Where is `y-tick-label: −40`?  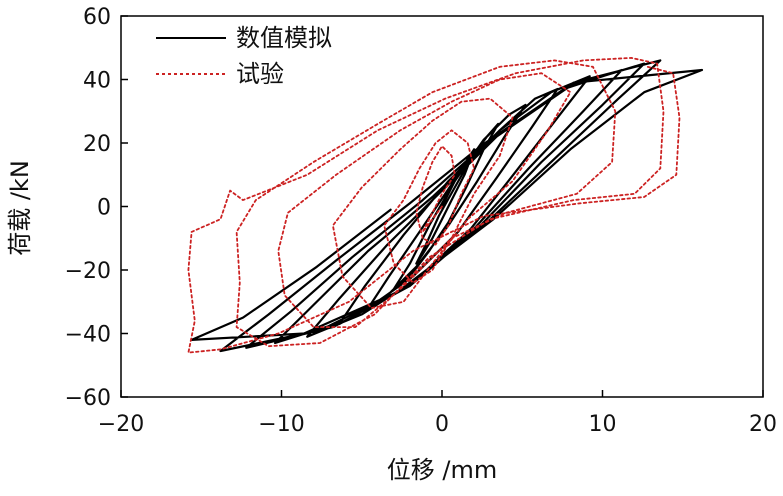 y-tick-label: −40 is located at coordinates (88, 335).